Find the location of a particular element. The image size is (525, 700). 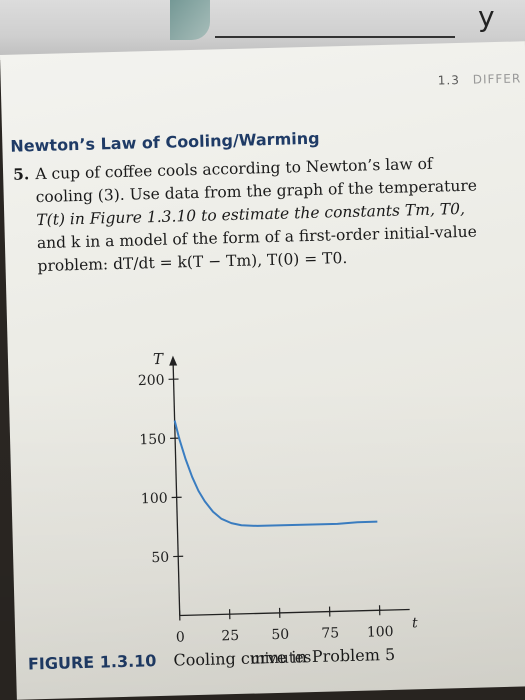

x-axis-symbol: t is located at coordinates (415, 623).